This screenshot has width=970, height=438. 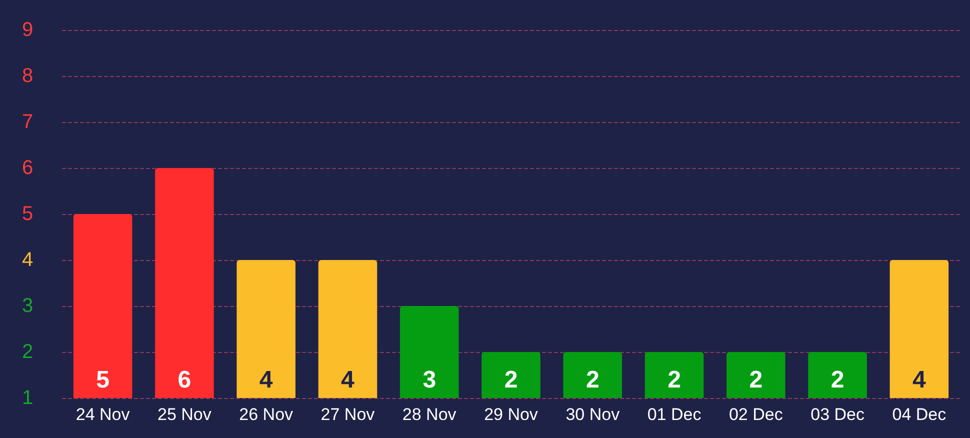 What do you see at coordinates (266, 414) in the screenshot?
I see `x-tick-label: 26 Nov` at bounding box center [266, 414].